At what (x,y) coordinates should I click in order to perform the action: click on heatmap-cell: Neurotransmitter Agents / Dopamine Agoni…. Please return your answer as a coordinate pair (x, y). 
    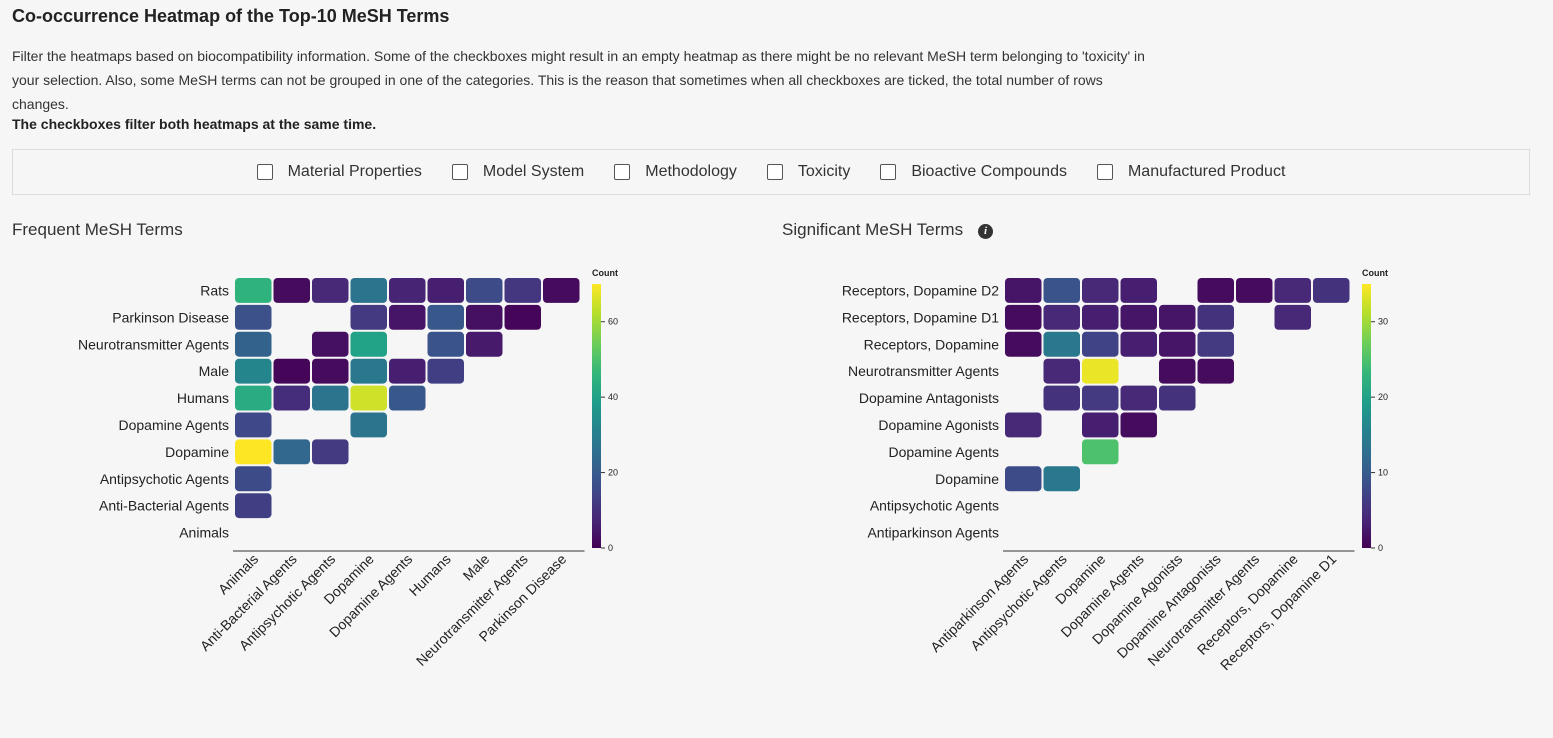
    Looking at the image, I should click on (1177, 371).